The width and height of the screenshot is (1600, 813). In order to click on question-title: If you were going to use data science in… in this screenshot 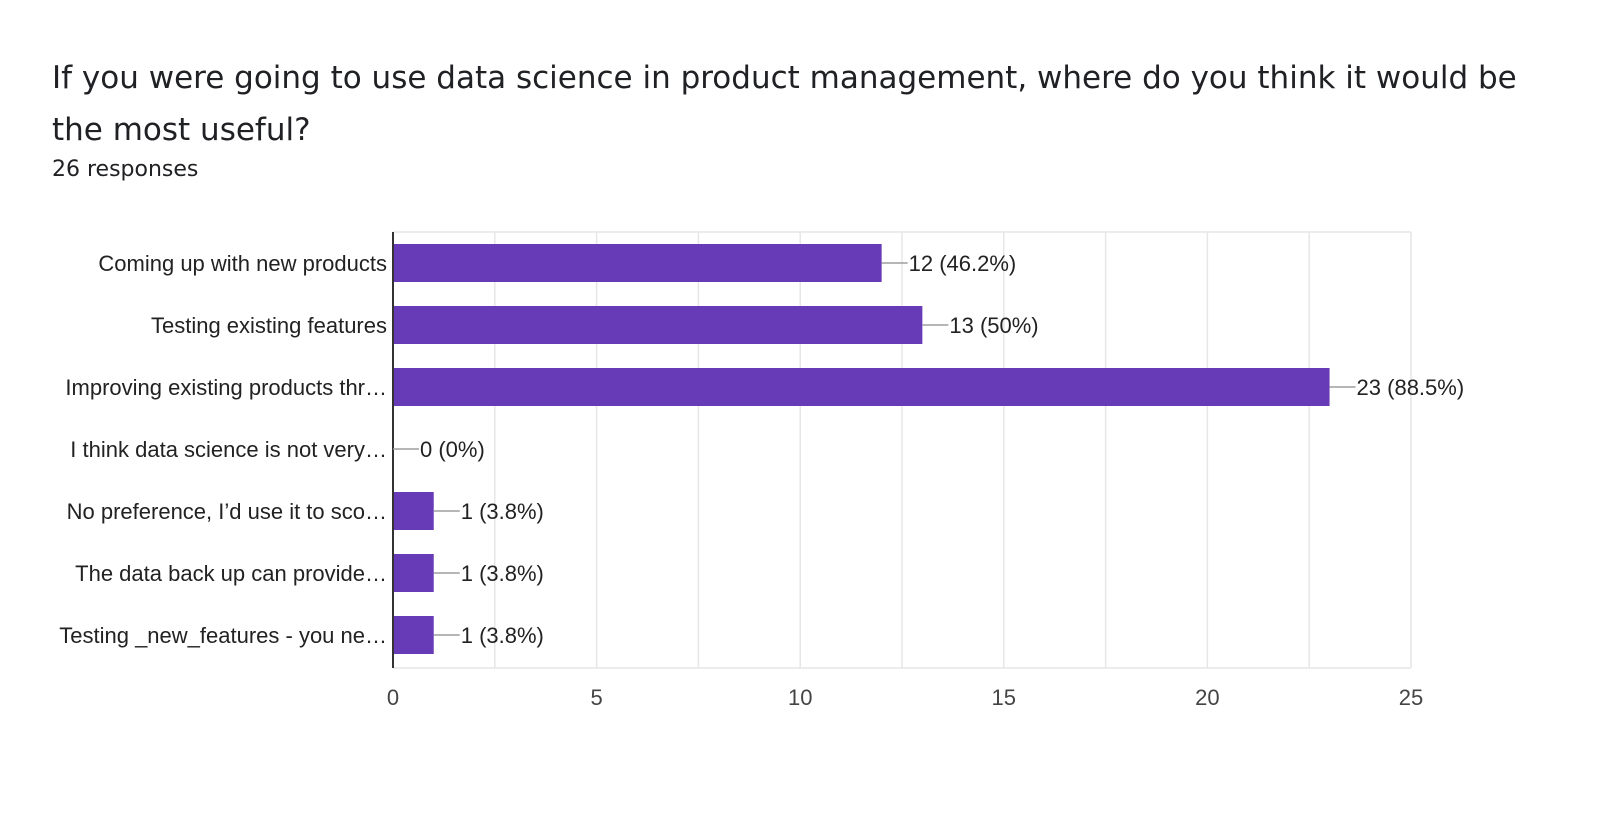, I will do `click(784, 104)`.